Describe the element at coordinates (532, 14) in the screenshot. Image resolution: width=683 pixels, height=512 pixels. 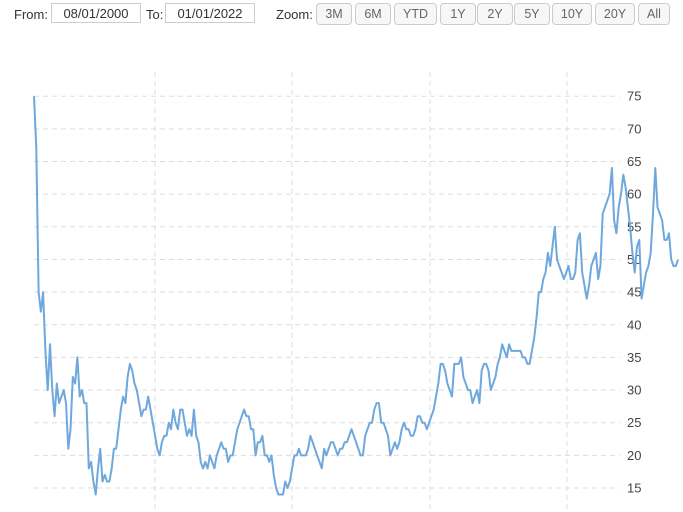
I see `zoom-5y-button: 5Y` at that location.